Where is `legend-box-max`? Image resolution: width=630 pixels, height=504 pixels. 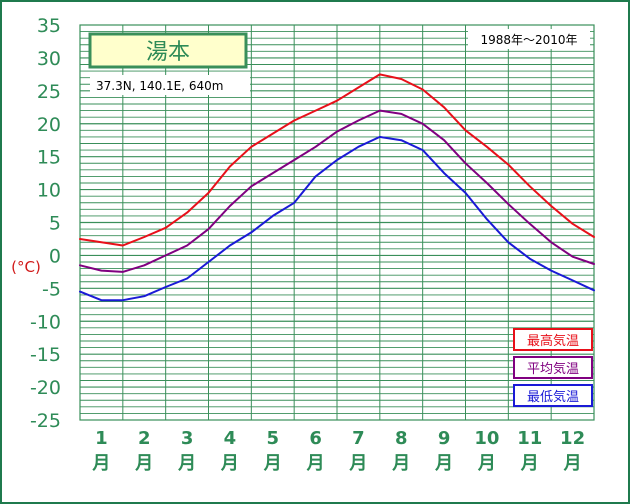 legend-box-max is located at coordinates (553, 339).